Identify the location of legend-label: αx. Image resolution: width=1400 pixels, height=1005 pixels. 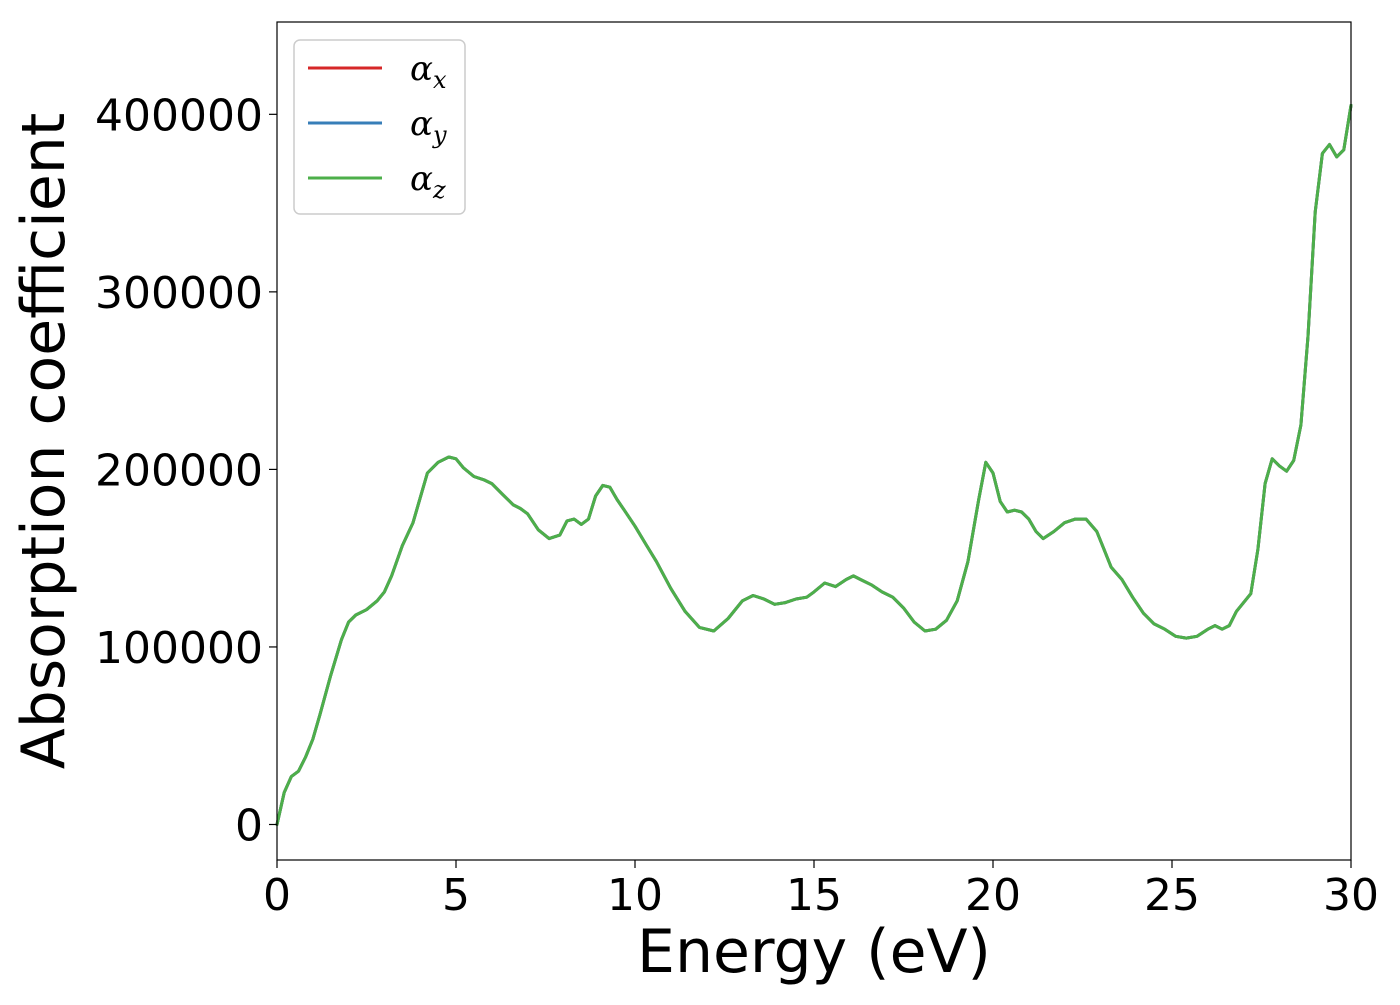
(428, 71).